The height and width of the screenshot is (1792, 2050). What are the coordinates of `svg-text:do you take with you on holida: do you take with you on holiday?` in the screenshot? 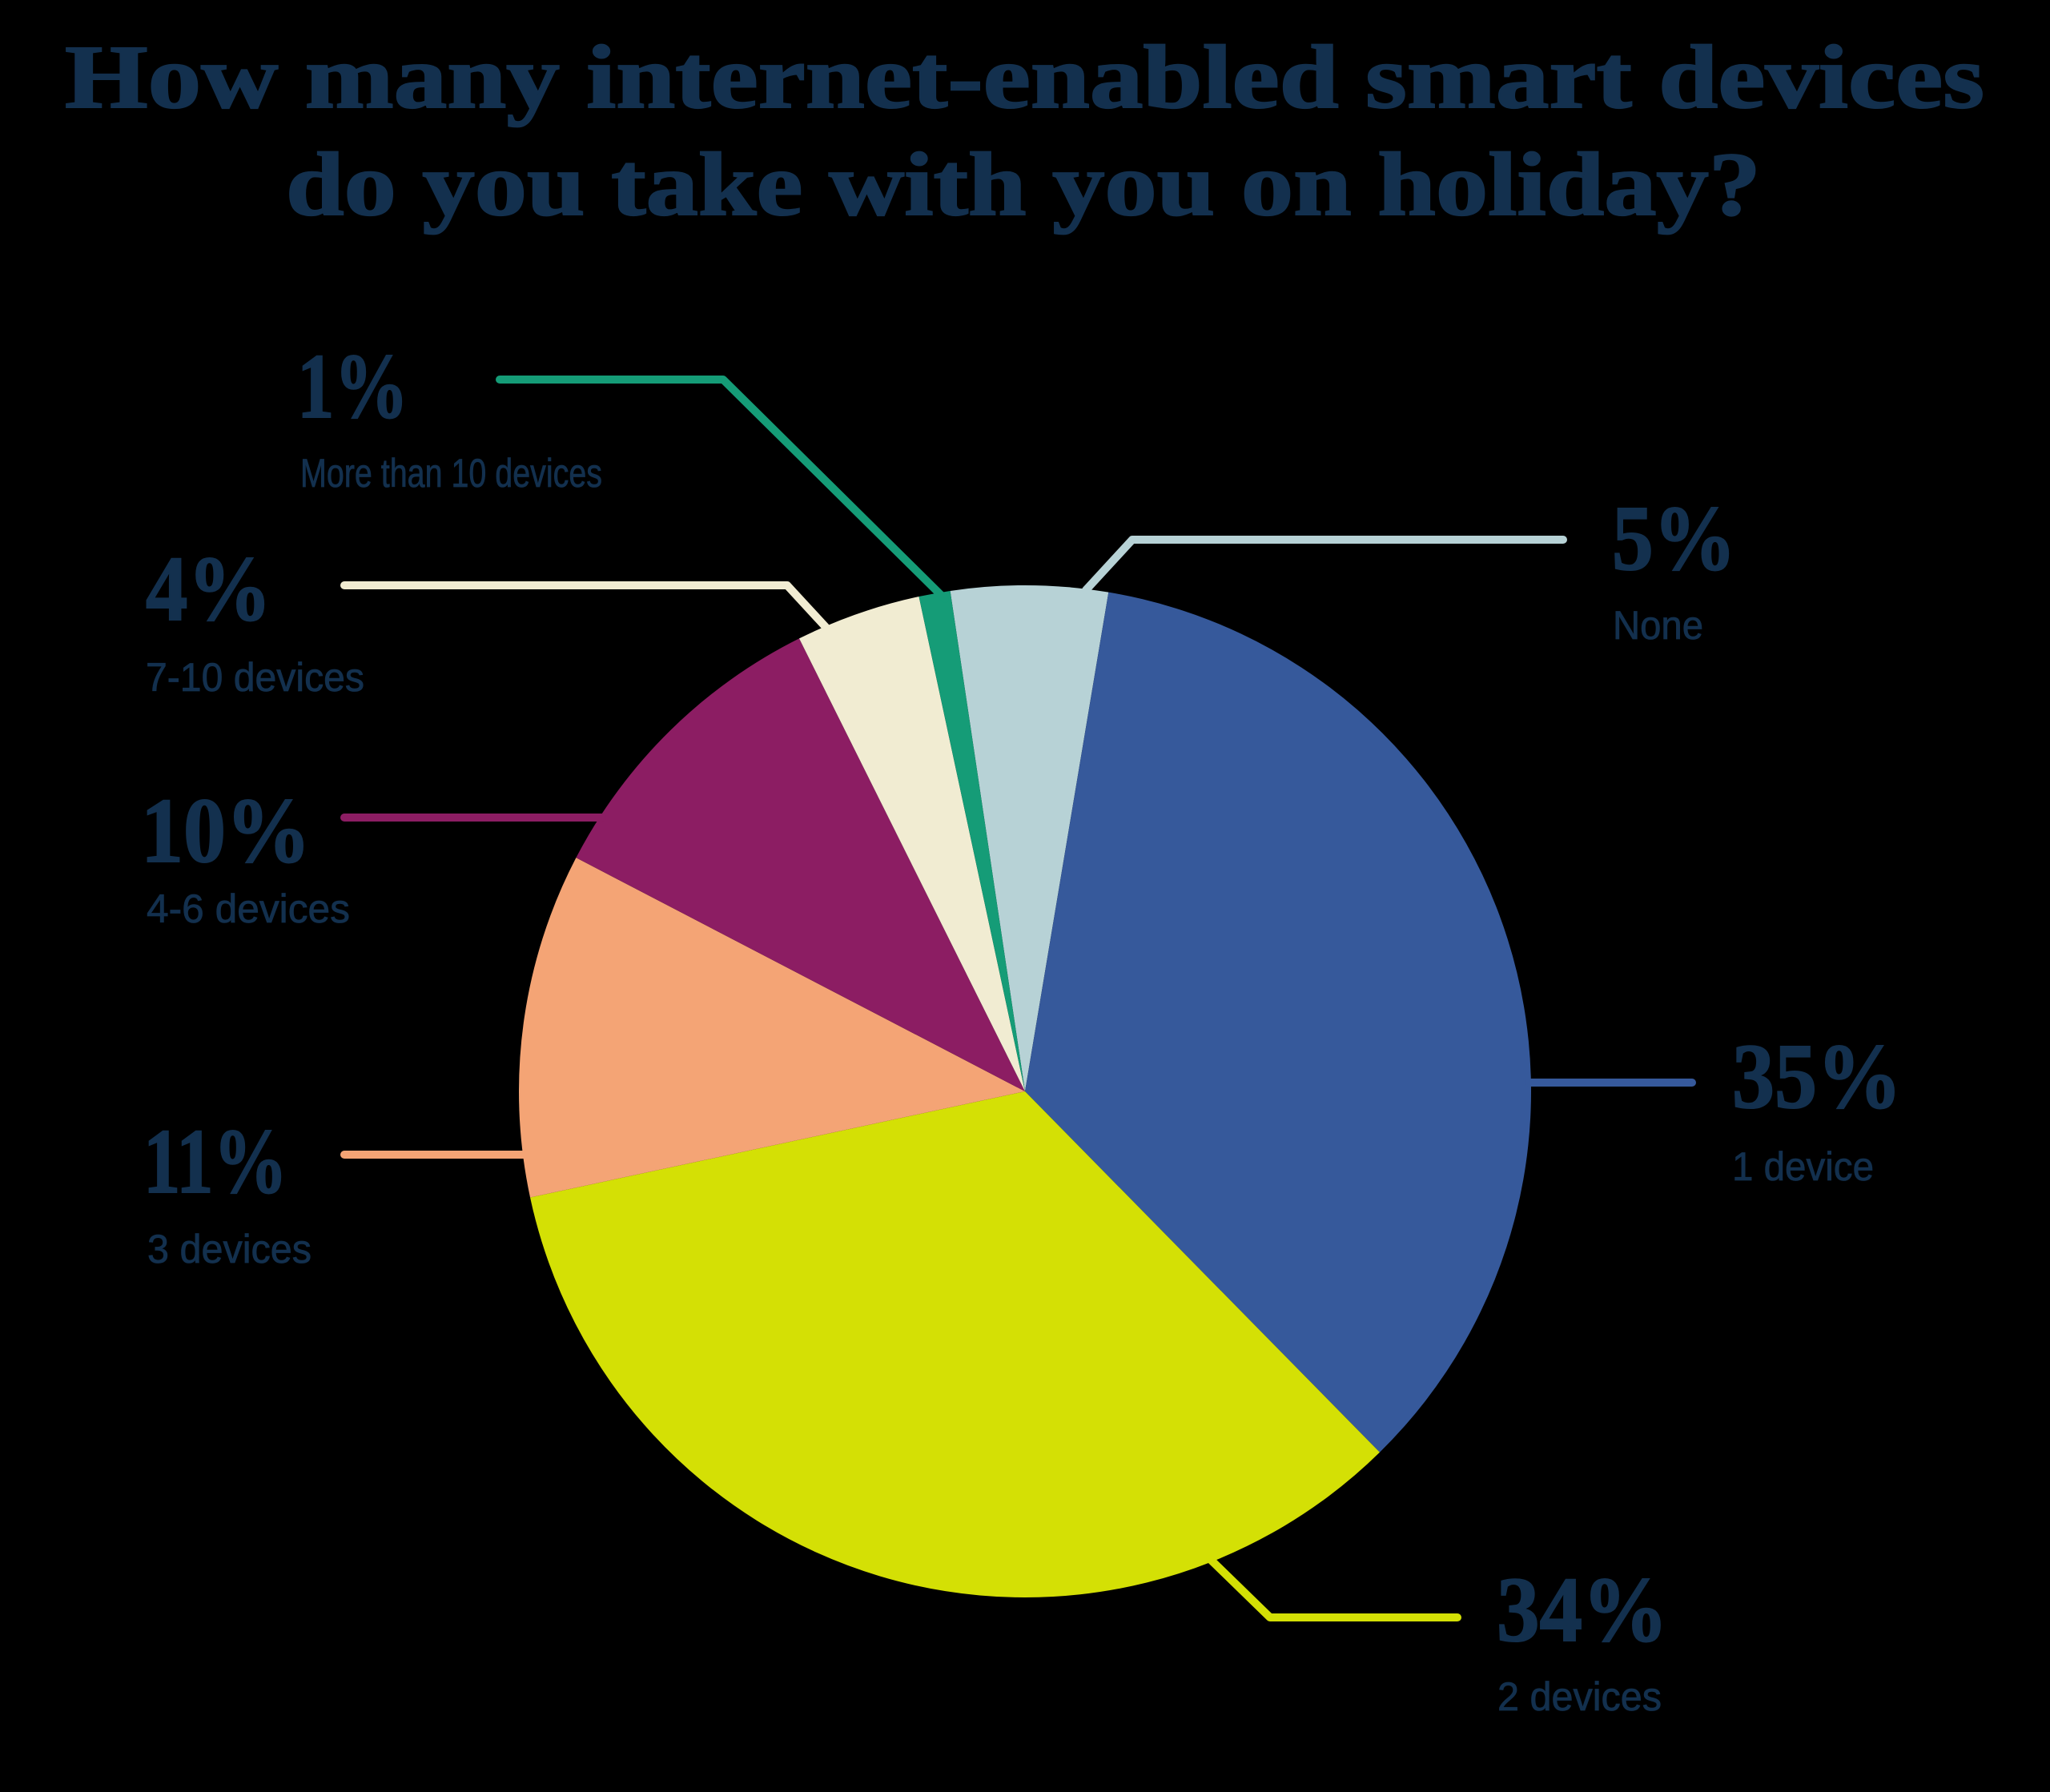 It's located at (1024, 185).